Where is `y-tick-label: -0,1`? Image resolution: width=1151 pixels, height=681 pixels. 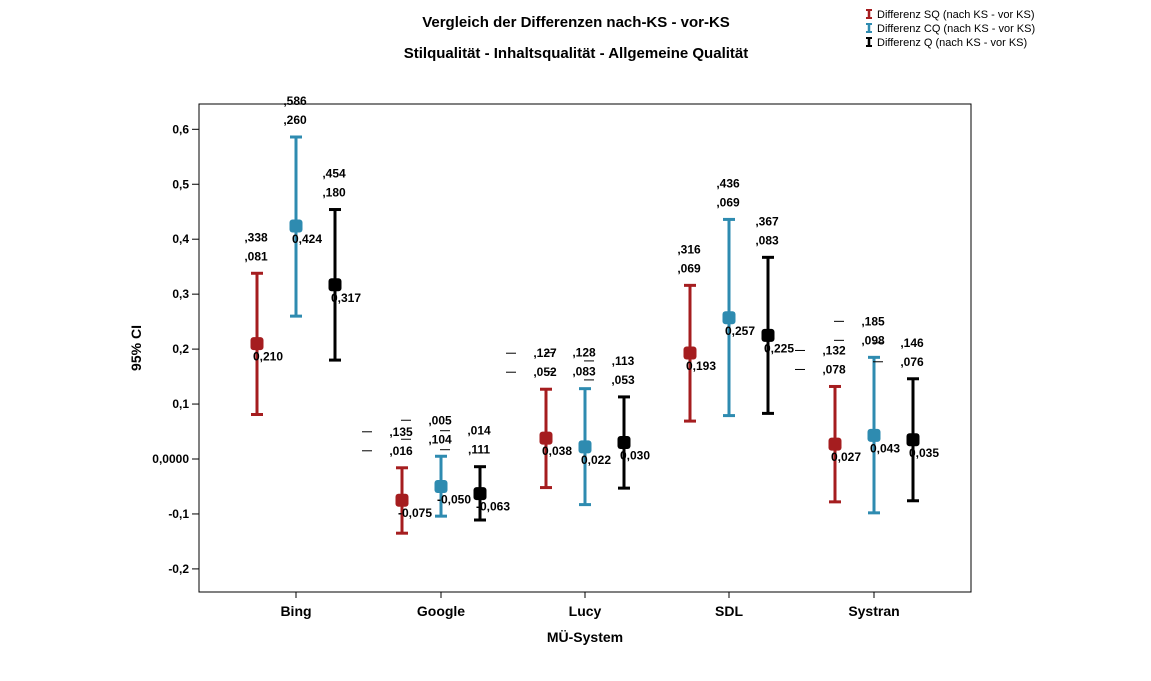
y-tick-label: -0,1 is located at coordinates (178, 514).